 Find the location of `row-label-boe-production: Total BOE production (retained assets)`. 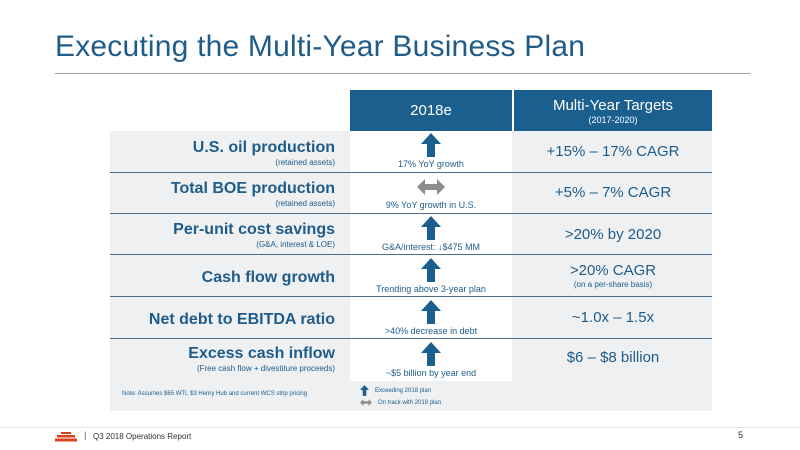

row-label-boe-production: Total BOE production (retained assets) is located at coordinates (252, 194).